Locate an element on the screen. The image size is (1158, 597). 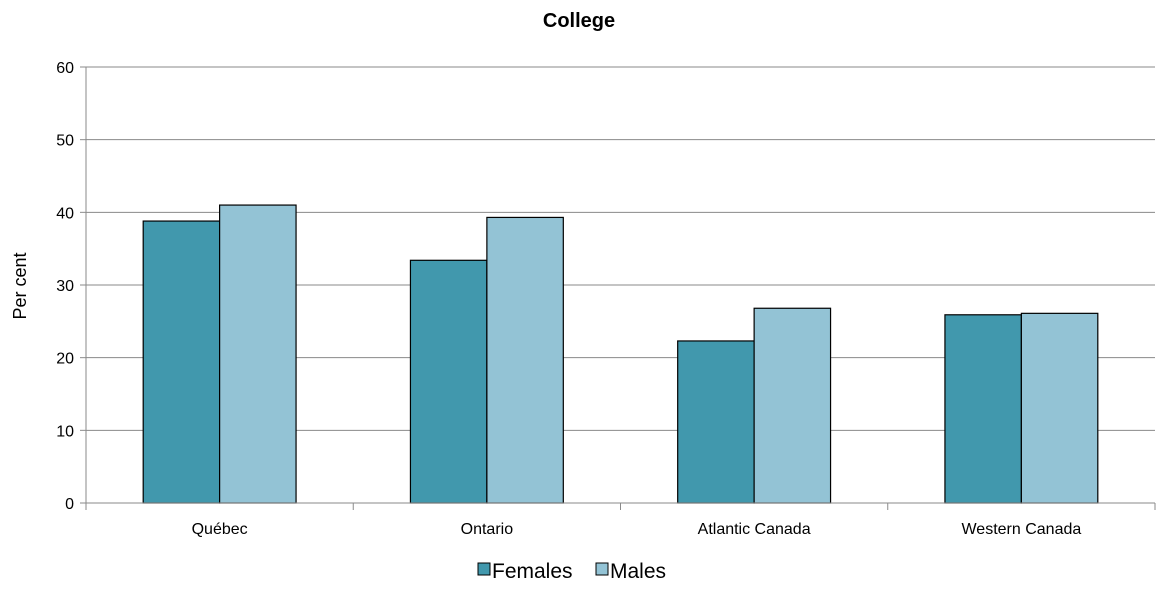
y-tick-label: 60 is located at coordinates (65, 68).